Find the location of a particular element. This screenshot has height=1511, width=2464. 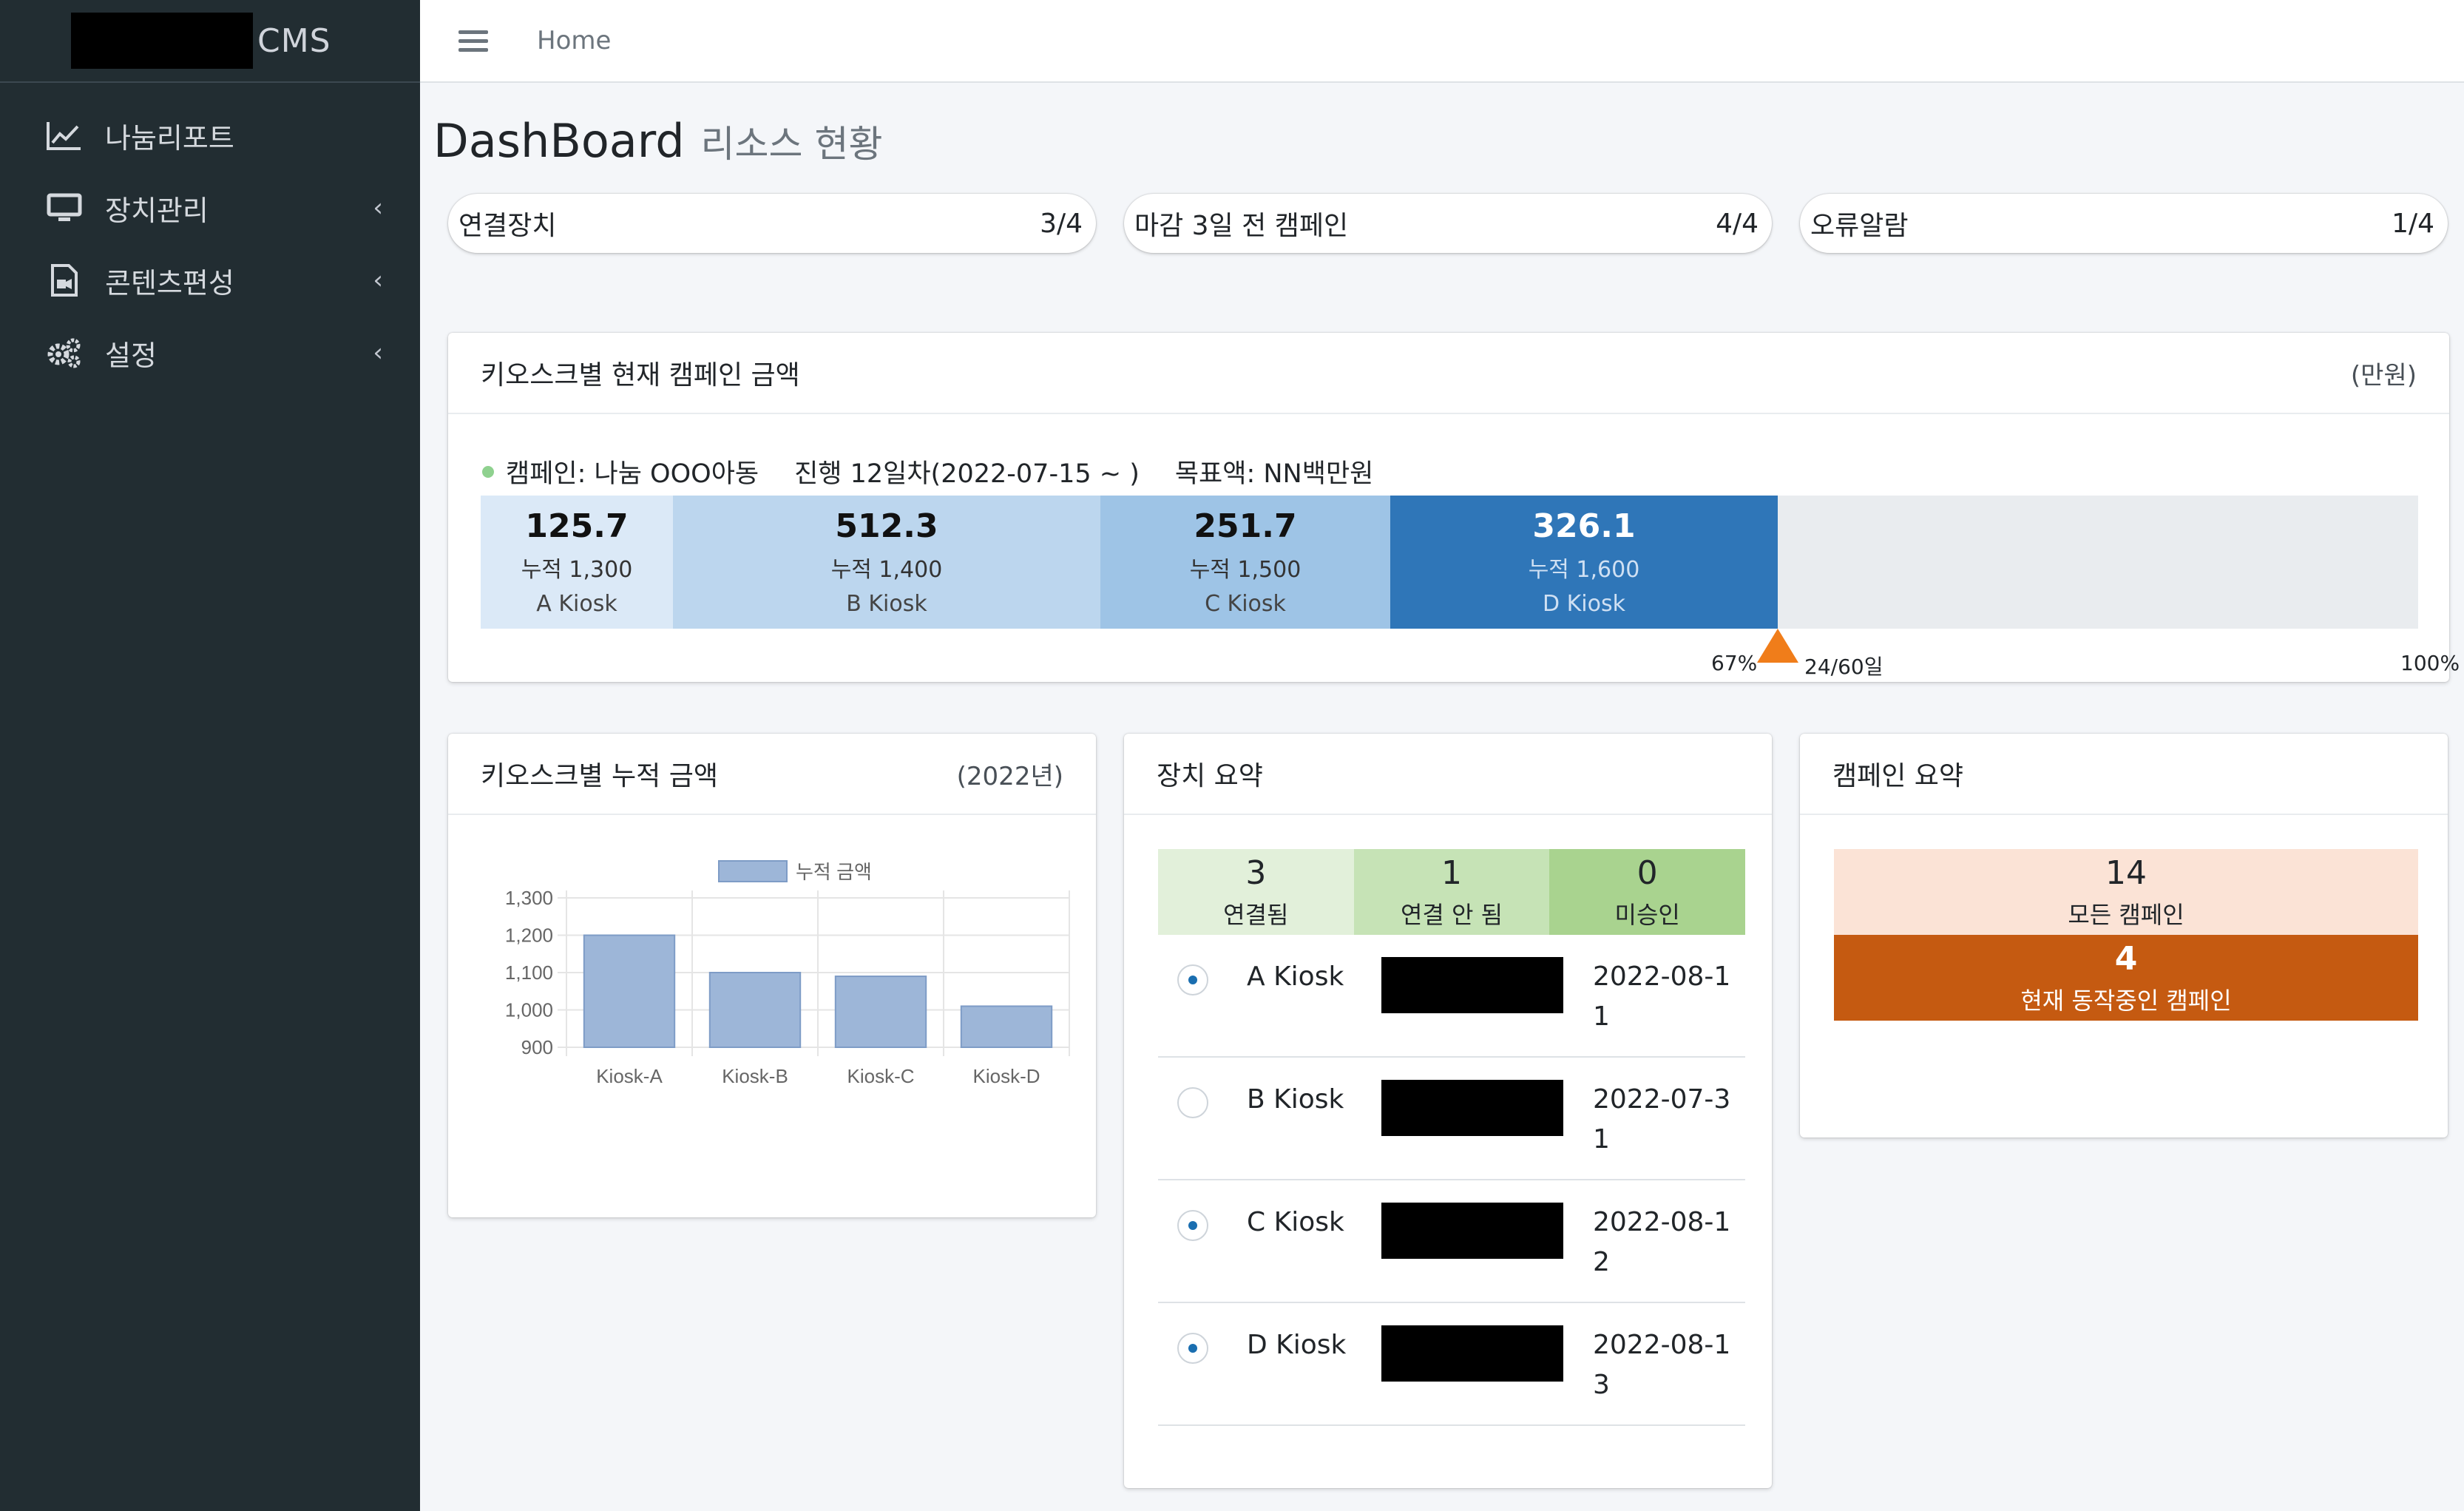

info-box-error-alarm: 오류알람 1/4 is located at coordinates (2124, 224).